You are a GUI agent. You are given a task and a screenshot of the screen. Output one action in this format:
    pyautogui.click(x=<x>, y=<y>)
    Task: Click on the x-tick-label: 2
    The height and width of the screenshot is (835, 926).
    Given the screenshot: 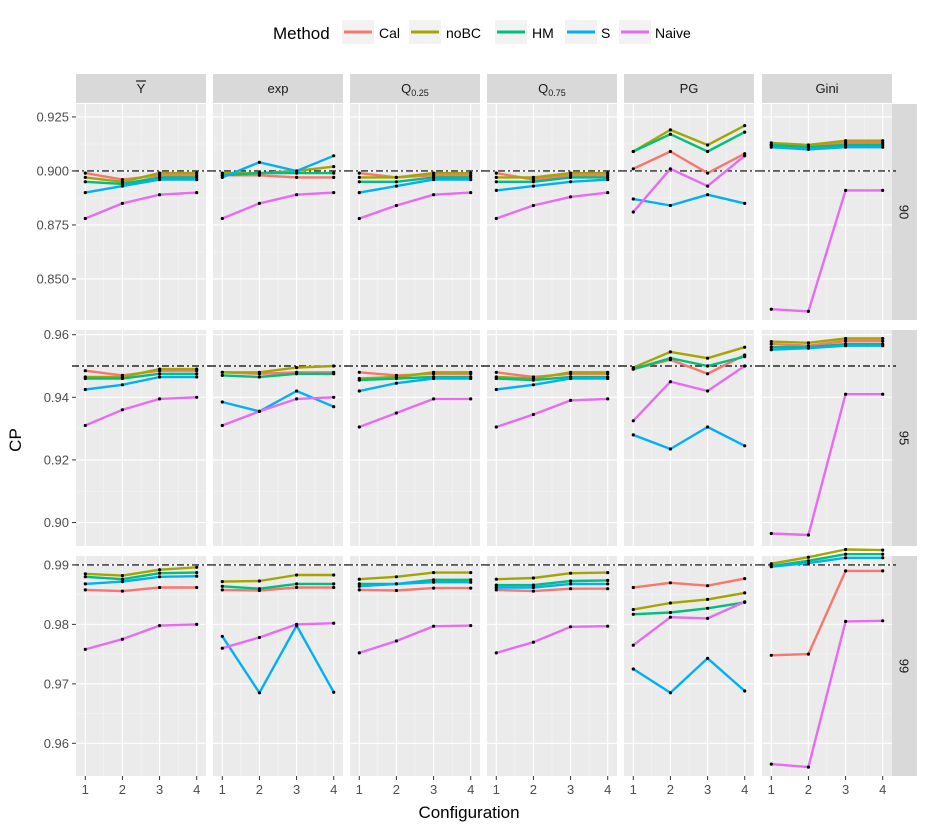 What is the action you would take?
    pyautogui.click(x=808, y=789)
    